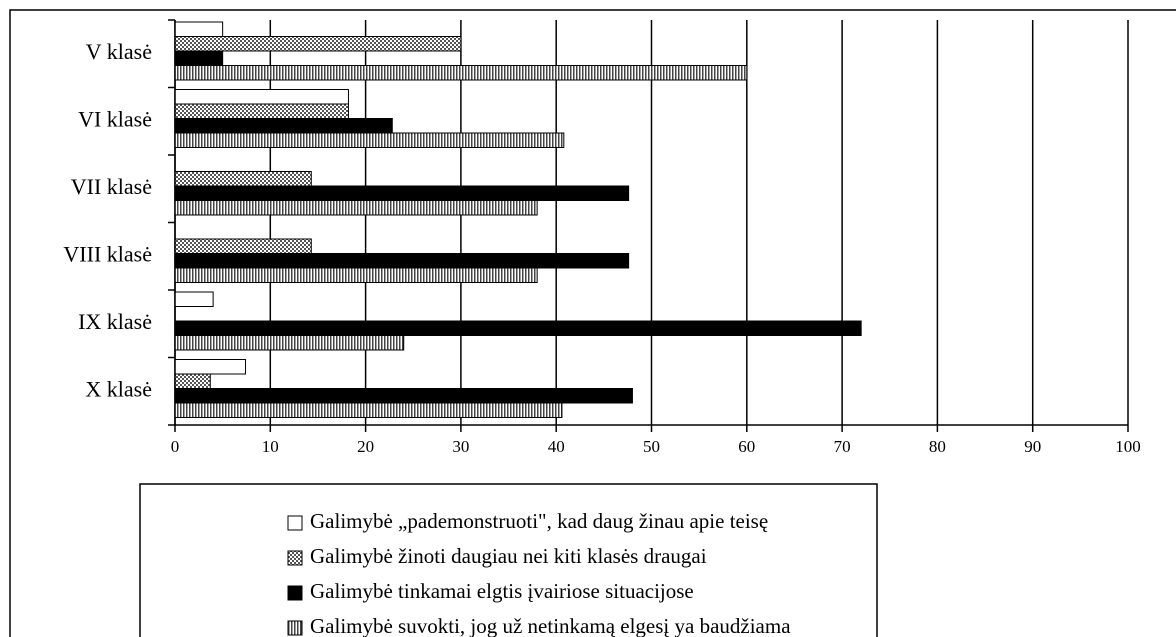 The image size is (1176, 637). What do you see at coordinates (842, 446) in the screenshot?
I see `x-tick-label: 70` at bounding box center [842, 446].